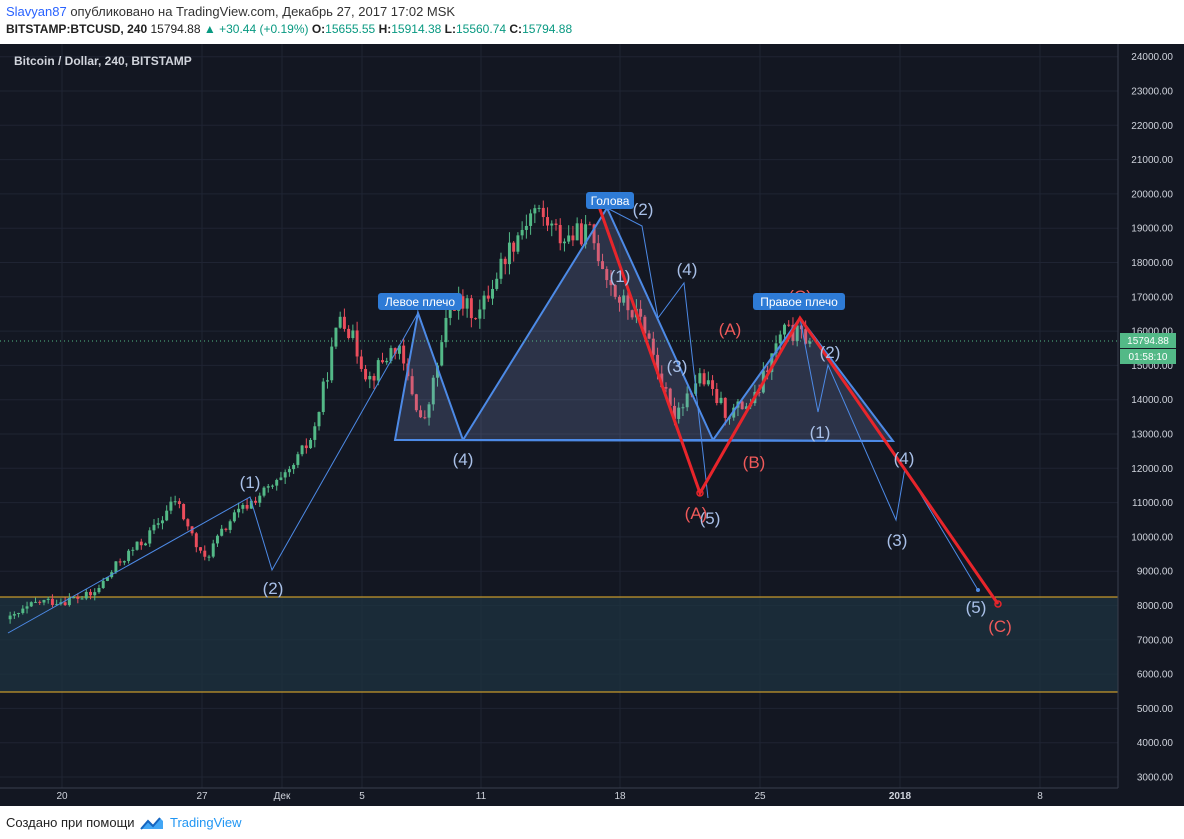  Describe the element at coordinates (256, 29) in the screenshot. I see `price-change: ▲ +30.44 (+0.19%)` at that location.